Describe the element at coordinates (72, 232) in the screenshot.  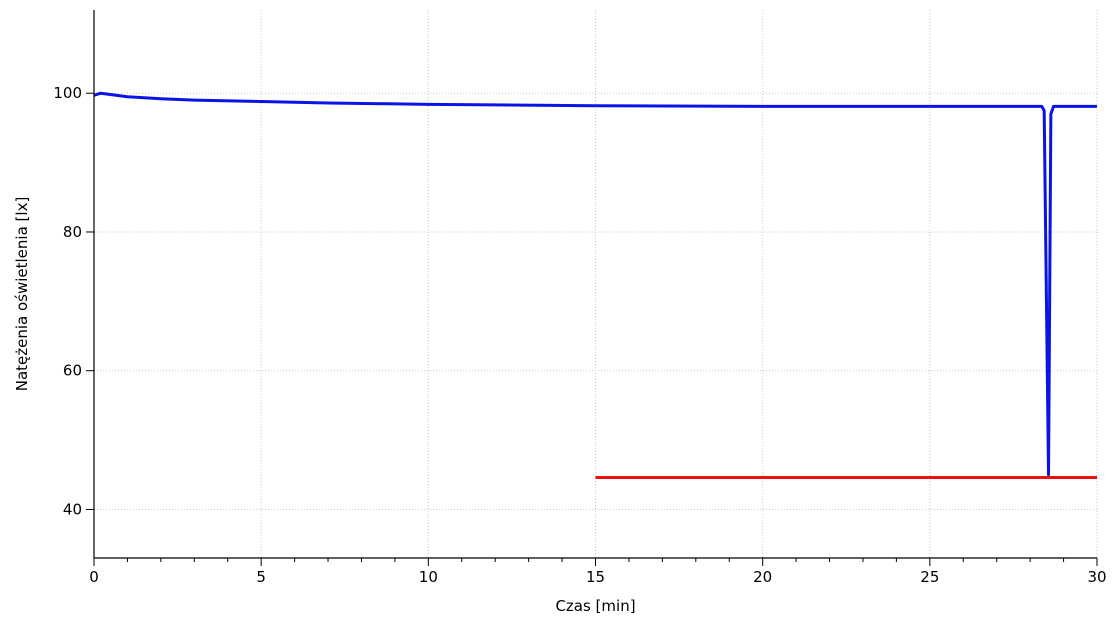
I see `y-tick-label: 80` at that location.